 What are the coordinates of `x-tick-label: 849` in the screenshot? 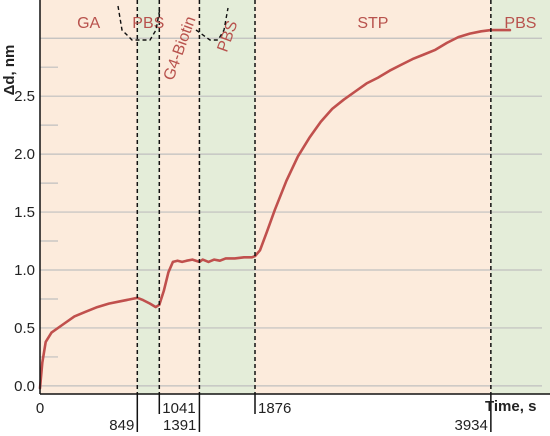 It's located at (121, 425).